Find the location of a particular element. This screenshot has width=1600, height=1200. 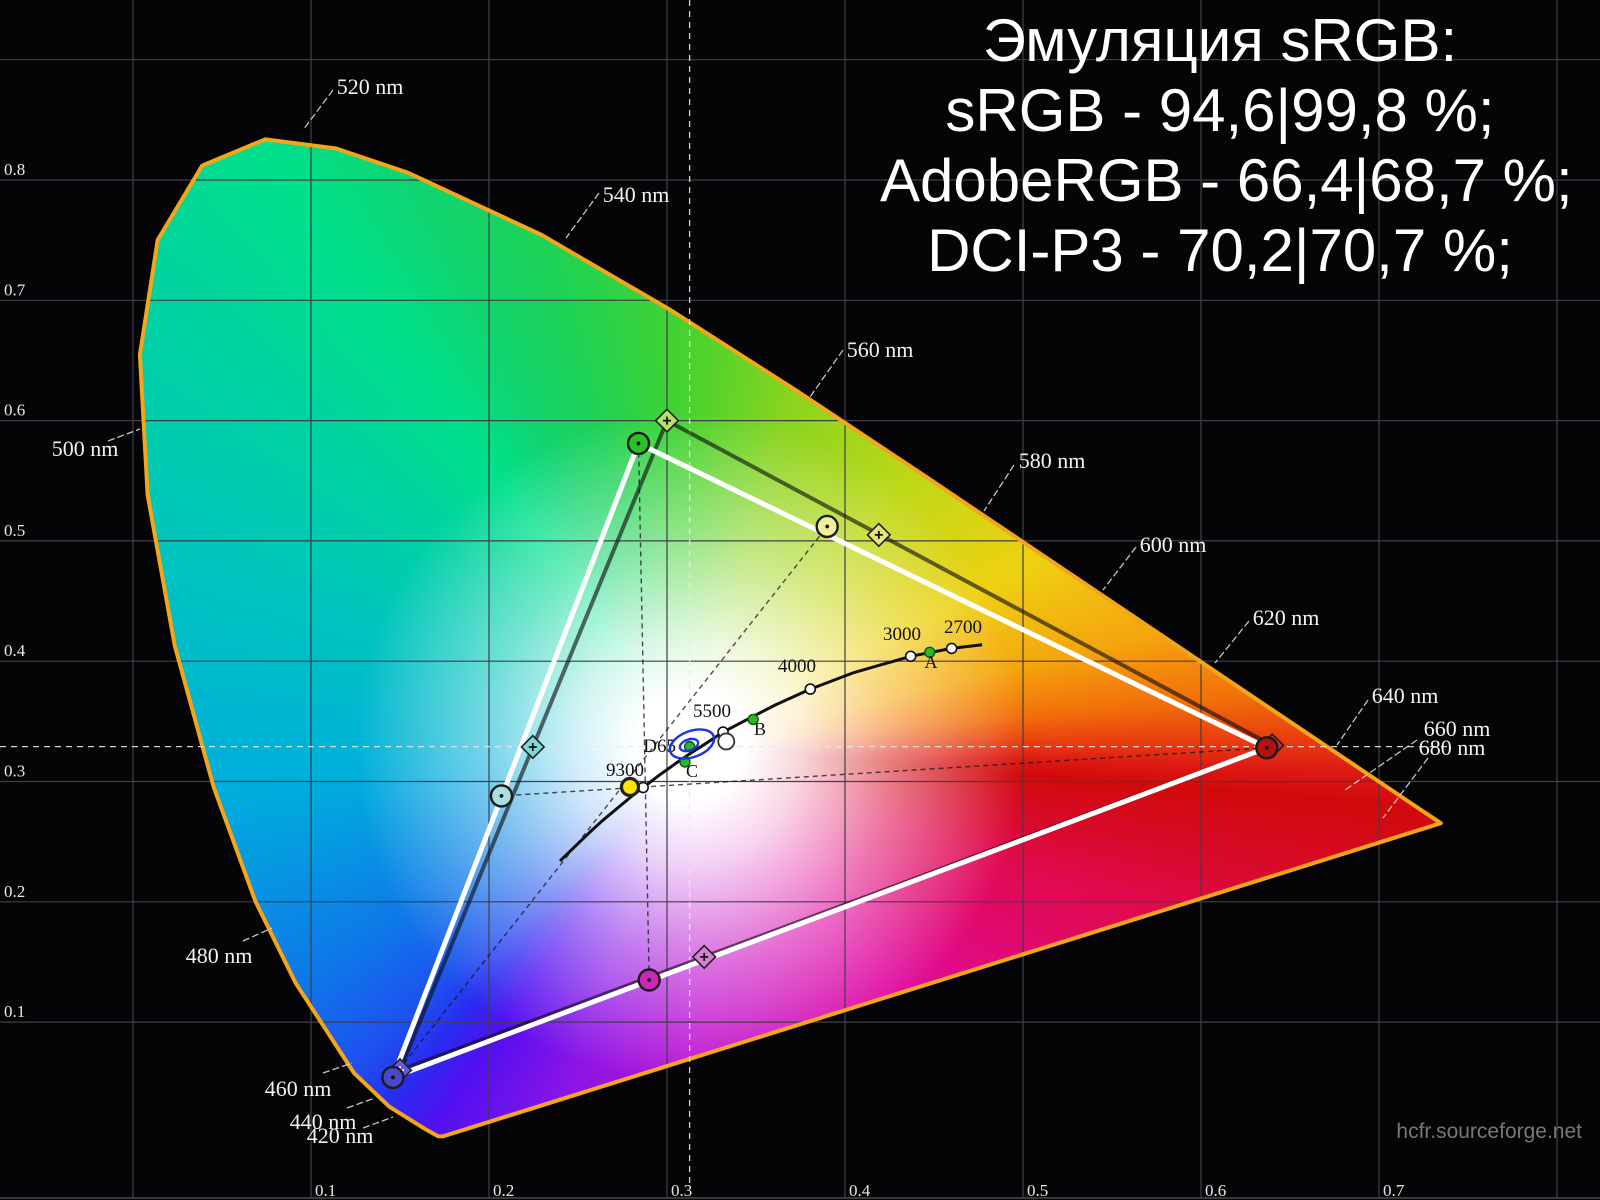

blackbody-label-3000: 3000 is located at coordinates (902, 634).